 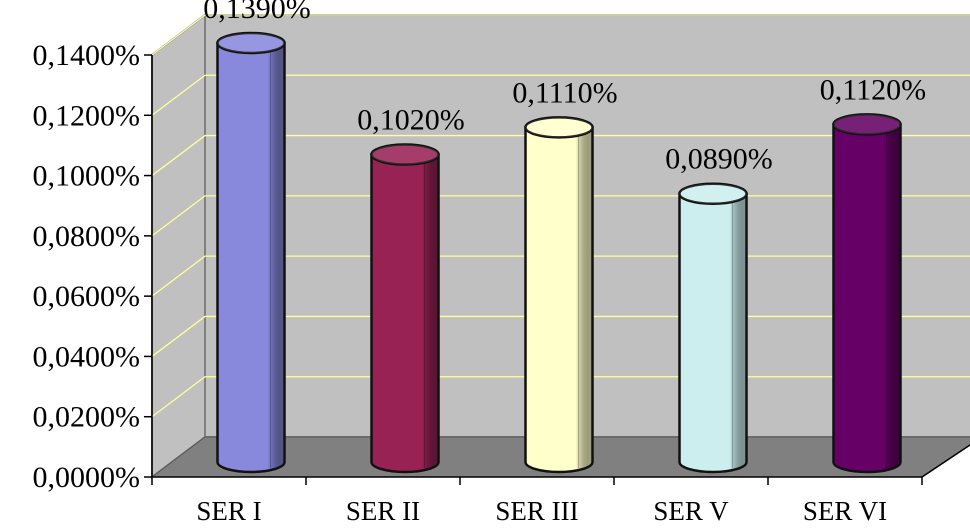 What do you see at coordinates (87, 356) in the screenshot?
I see `y-tick-label: 0,0400%` at bounding box center [87, 356].